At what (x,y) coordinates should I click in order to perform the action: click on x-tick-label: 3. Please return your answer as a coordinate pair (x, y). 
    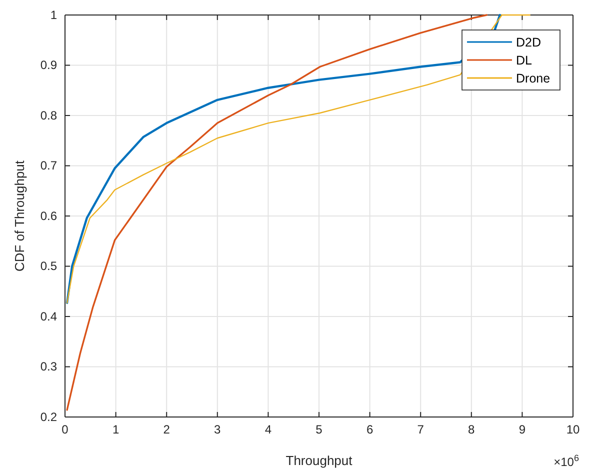
    Looking at the image, I should click on (218, 429).